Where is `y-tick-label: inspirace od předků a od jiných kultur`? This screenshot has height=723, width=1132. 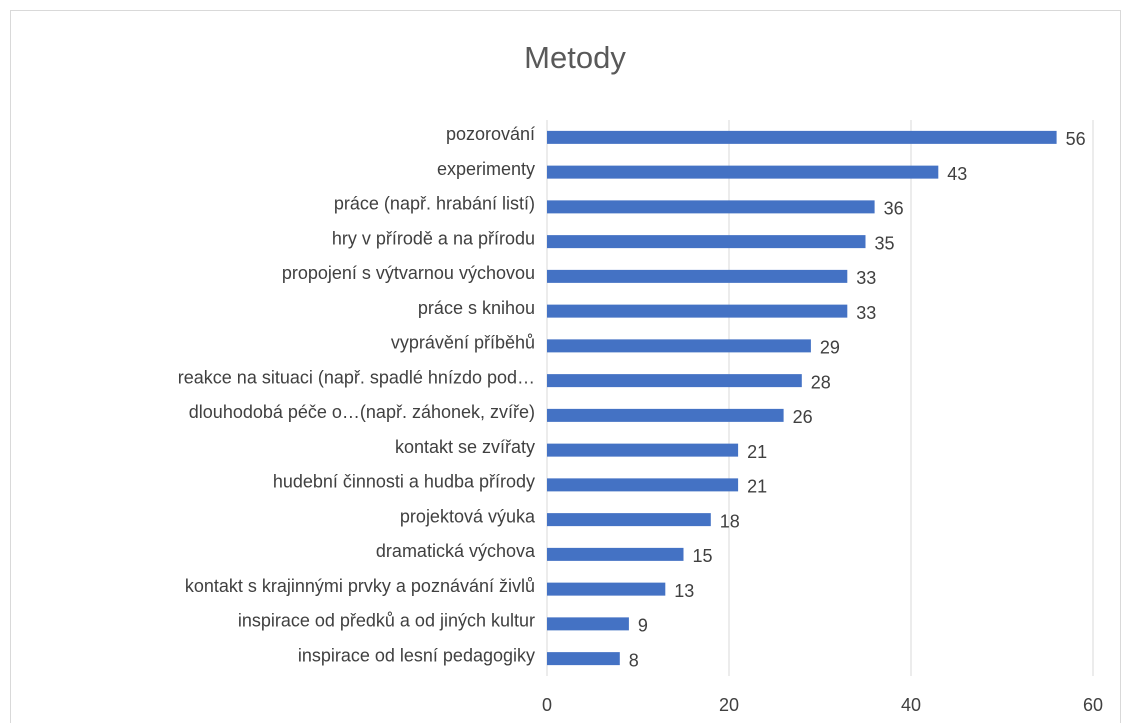
y-tick-label: inspirace od předků a od jiných kultur is located at coordinates (386, 621).